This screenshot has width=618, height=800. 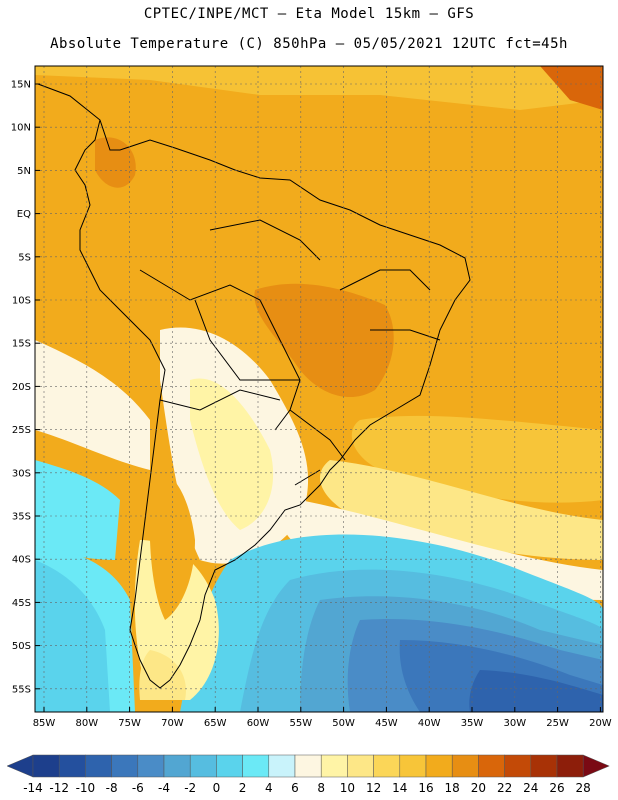 I want to click on latitude-label: 15S, so click(x=21, y=344).